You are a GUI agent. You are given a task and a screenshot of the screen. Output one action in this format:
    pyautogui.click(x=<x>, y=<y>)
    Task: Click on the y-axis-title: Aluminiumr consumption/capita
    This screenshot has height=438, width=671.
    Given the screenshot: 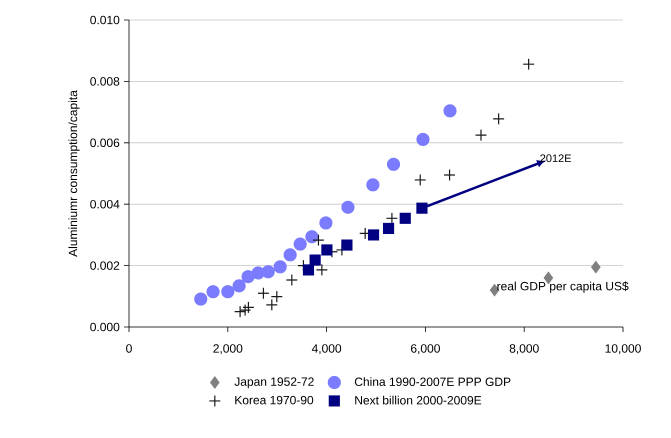 What is the action you would take?
    pyautogui.click(x=74, y=173)
    